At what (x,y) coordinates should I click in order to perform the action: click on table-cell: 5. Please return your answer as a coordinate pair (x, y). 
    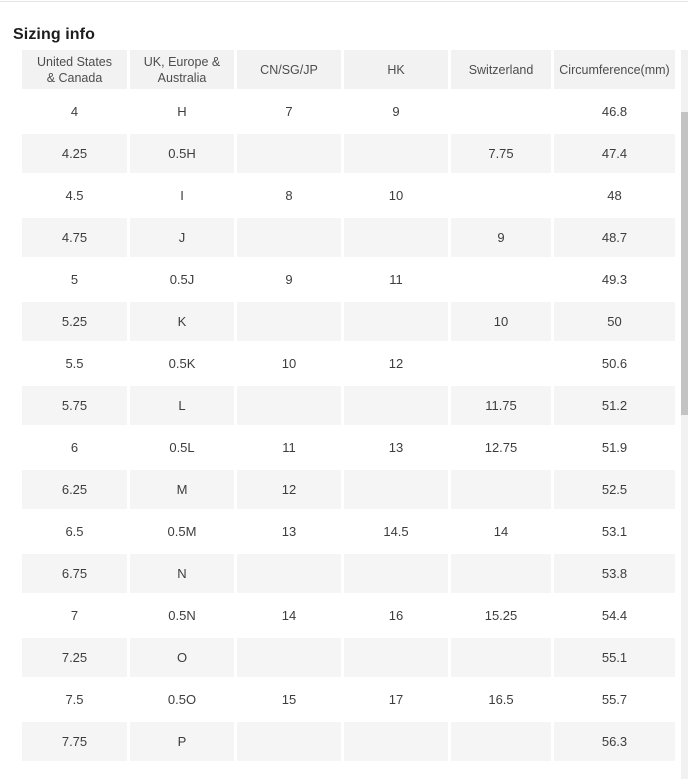
    Looking at the image, I should click on (74, 279).